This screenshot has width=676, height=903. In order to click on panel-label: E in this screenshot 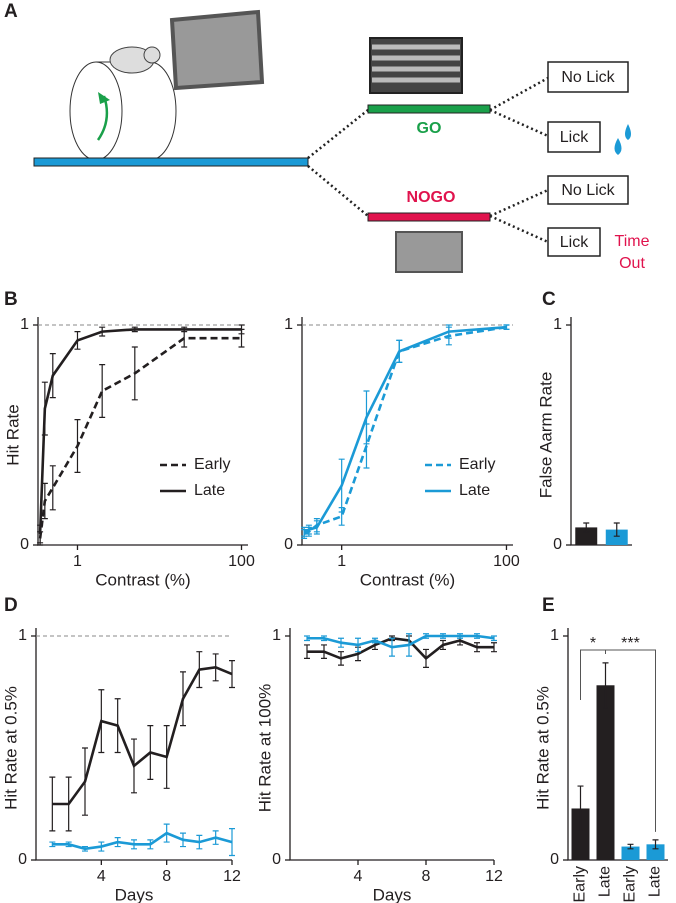, I will do `click(548, 605)`.